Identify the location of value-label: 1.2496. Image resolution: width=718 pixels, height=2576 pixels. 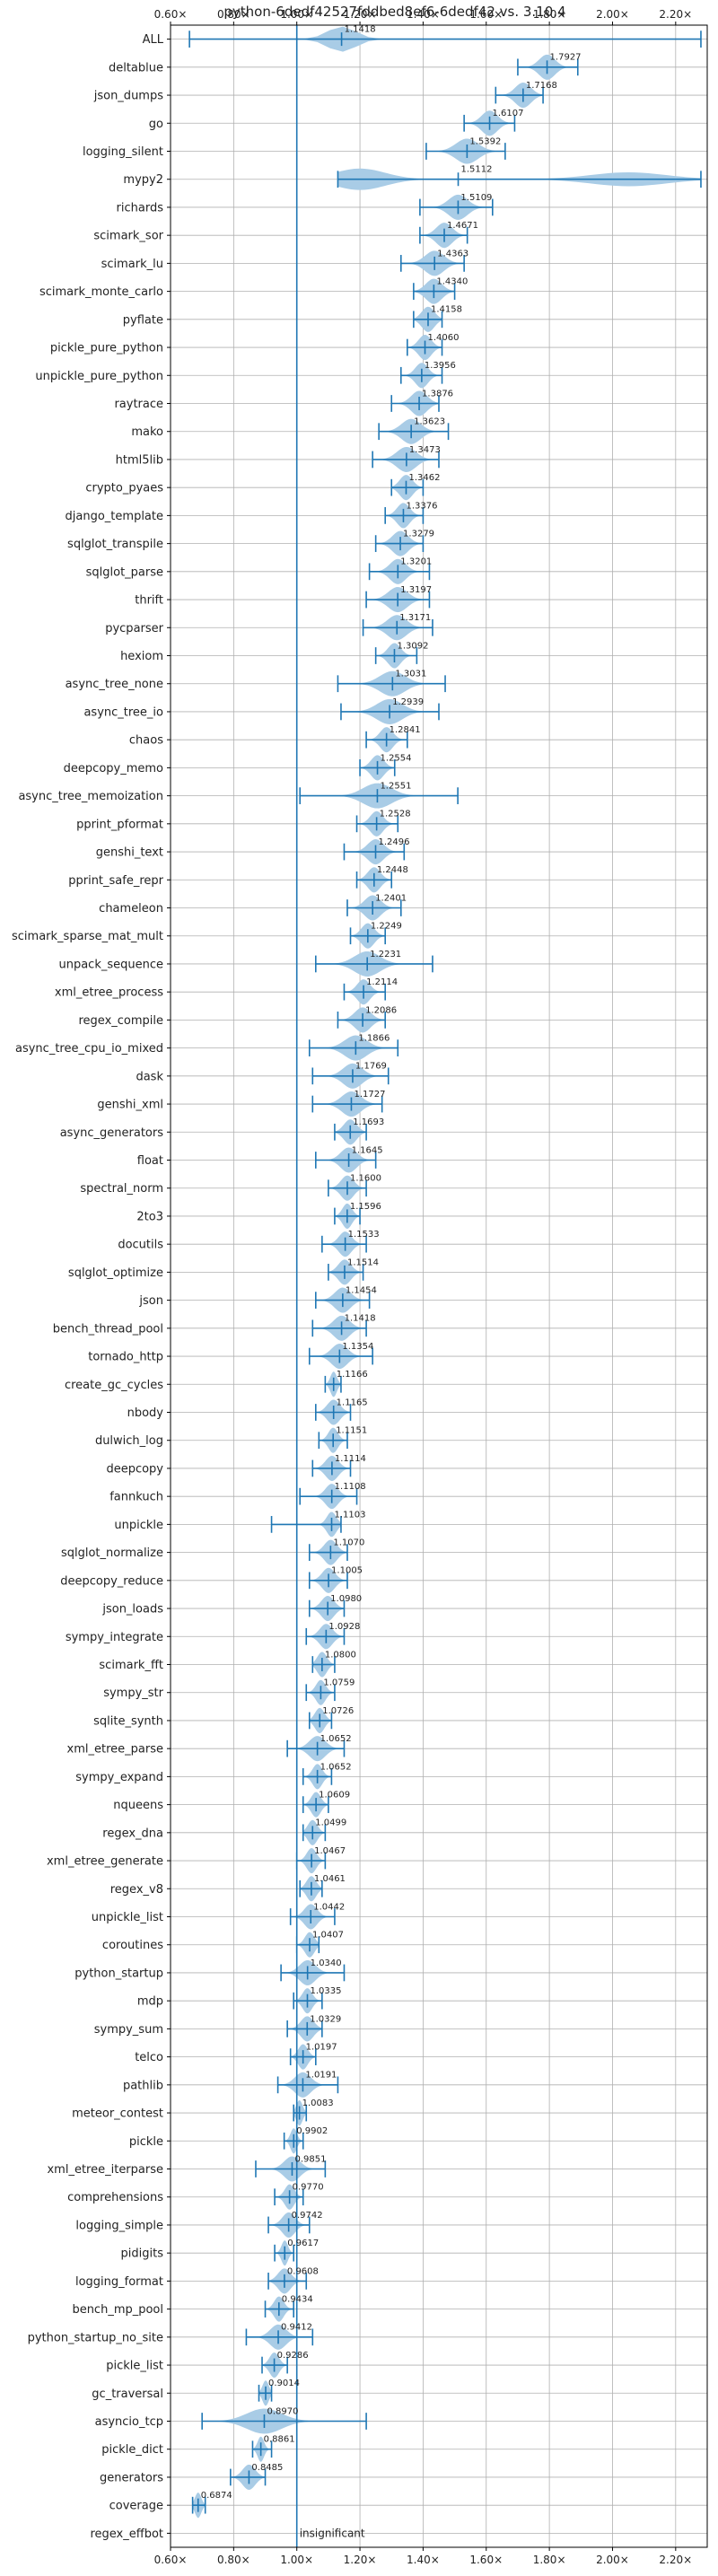
(394, 842).